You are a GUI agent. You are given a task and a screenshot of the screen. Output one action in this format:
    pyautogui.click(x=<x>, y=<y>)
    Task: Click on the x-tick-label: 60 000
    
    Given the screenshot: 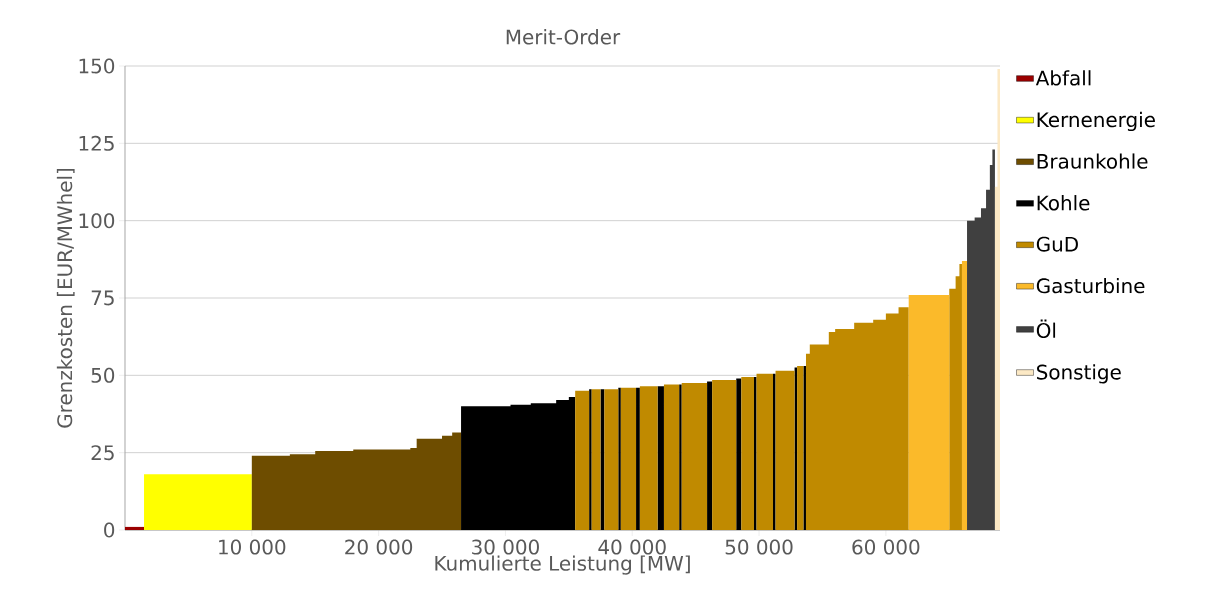 What is the action you would take?
    pyautogui.click(x=886, y=547)
    